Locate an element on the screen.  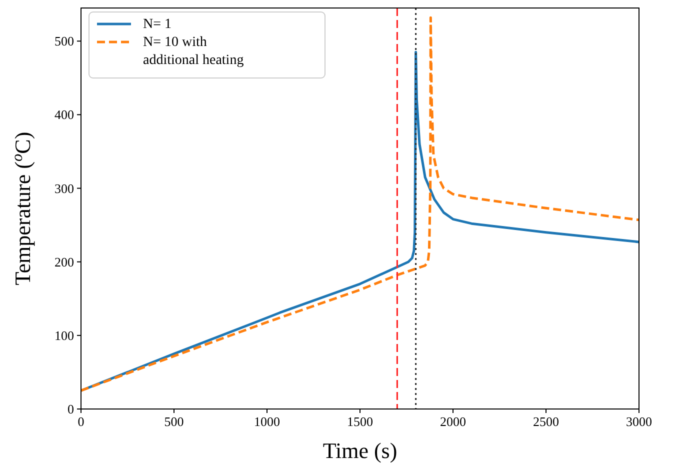
y-tick-label: 200 is located at coordinates (64, 262).